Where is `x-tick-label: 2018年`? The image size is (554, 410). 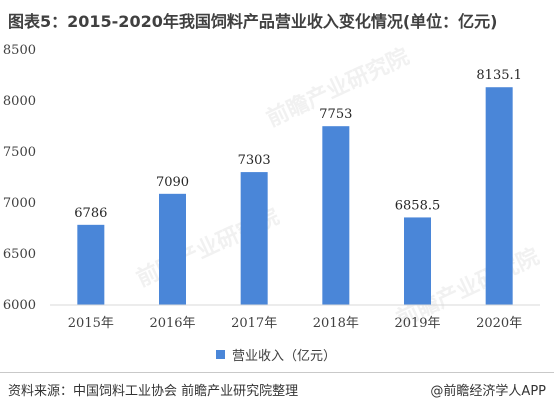
x-tick-label: 2018年 is located at coordinates (336, 323).